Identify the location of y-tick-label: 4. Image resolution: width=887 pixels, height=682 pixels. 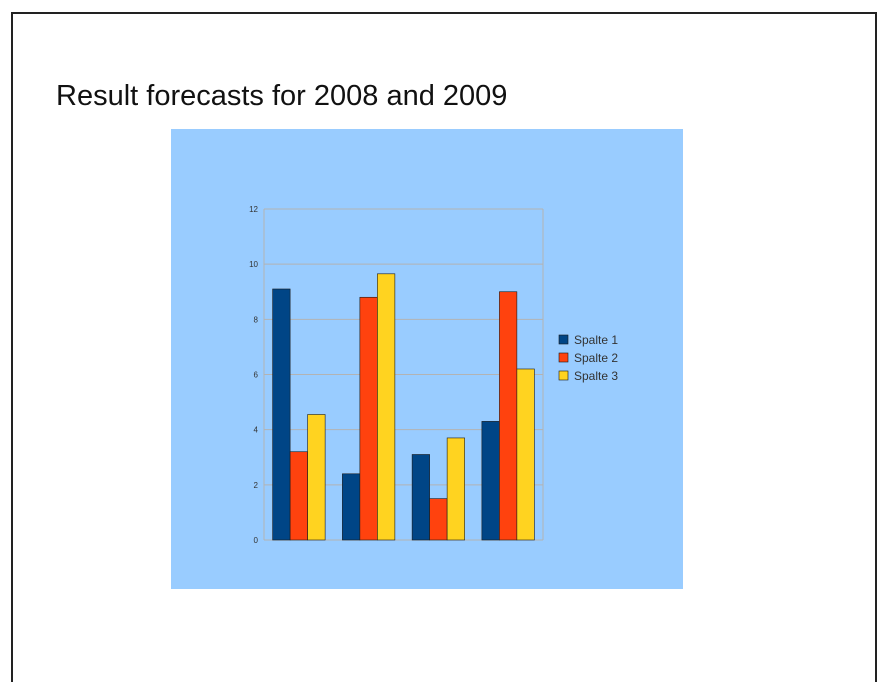
(256, 430).